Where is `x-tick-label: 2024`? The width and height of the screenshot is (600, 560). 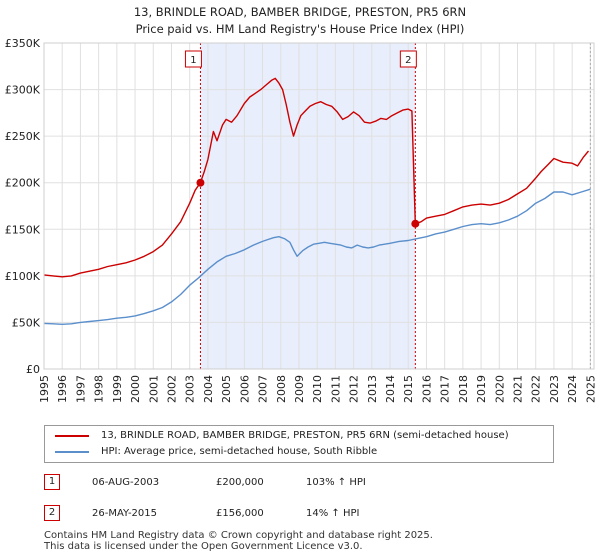
x-tick-label: 2024 is located at coordinates (572, 389).